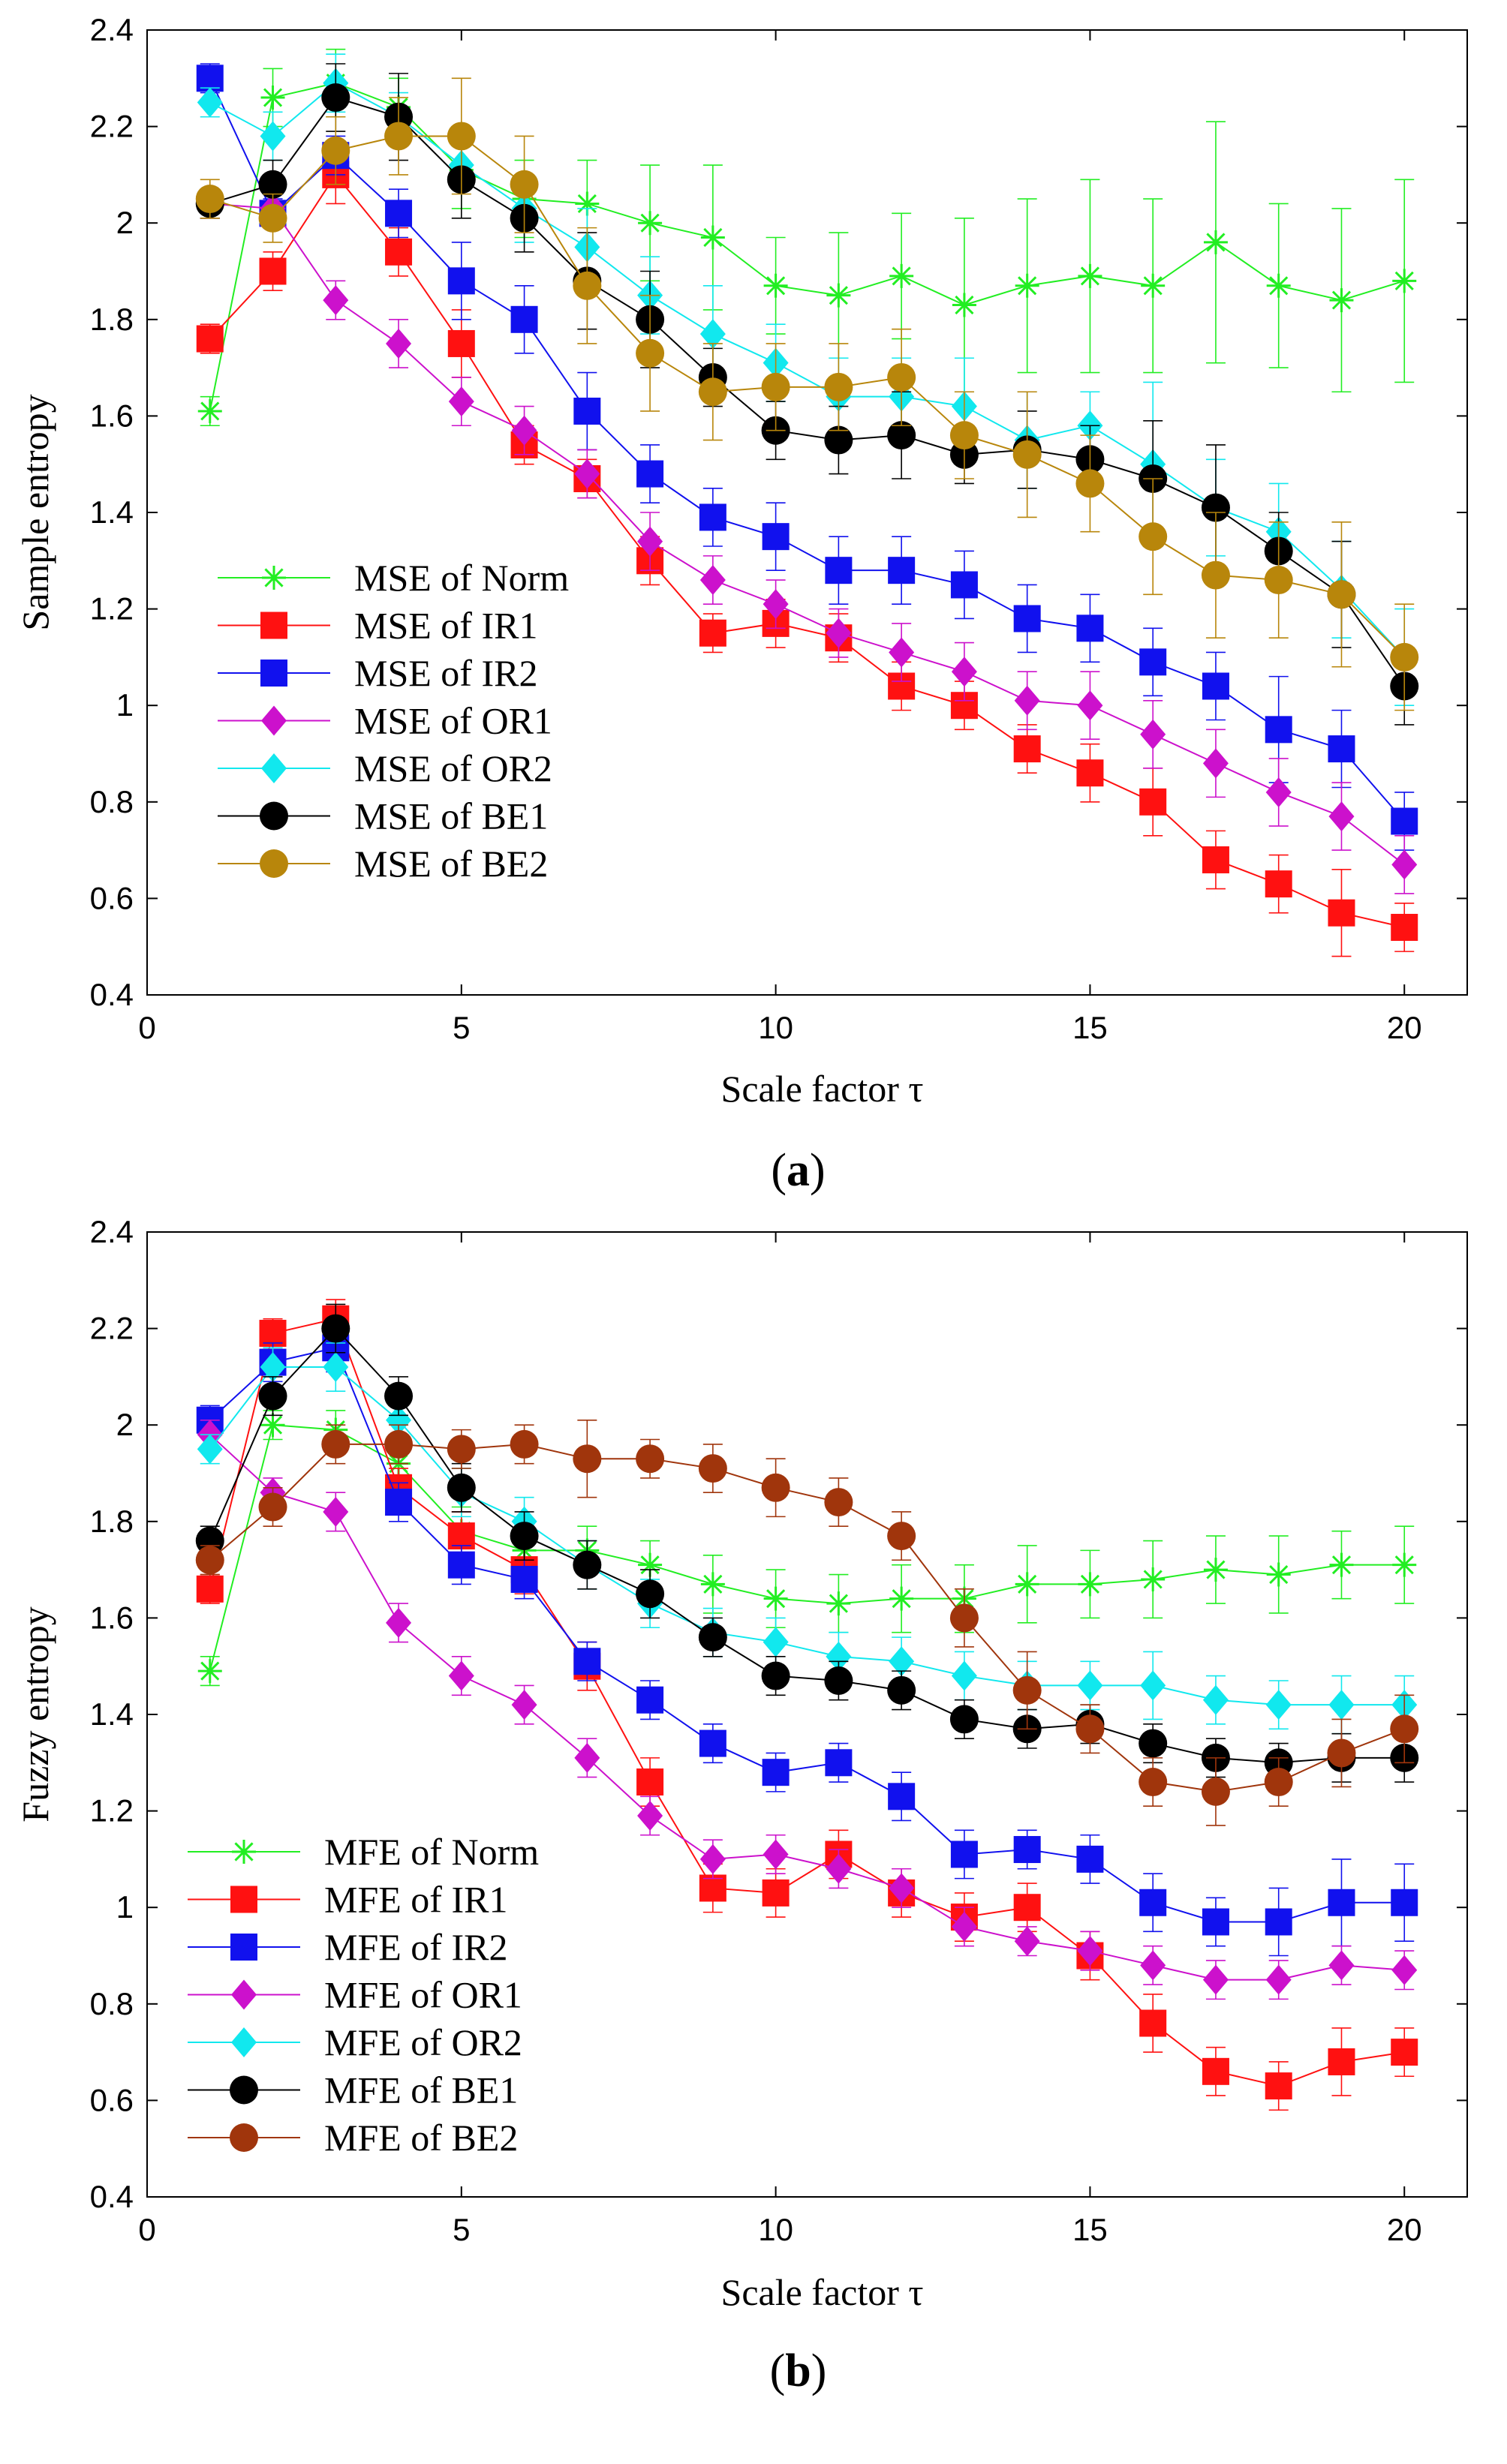  What do you see at coordinates (353, 2138) in the screenshot?
I see `legend-item: MFE of BE2` at bounding box center [353, 2138].